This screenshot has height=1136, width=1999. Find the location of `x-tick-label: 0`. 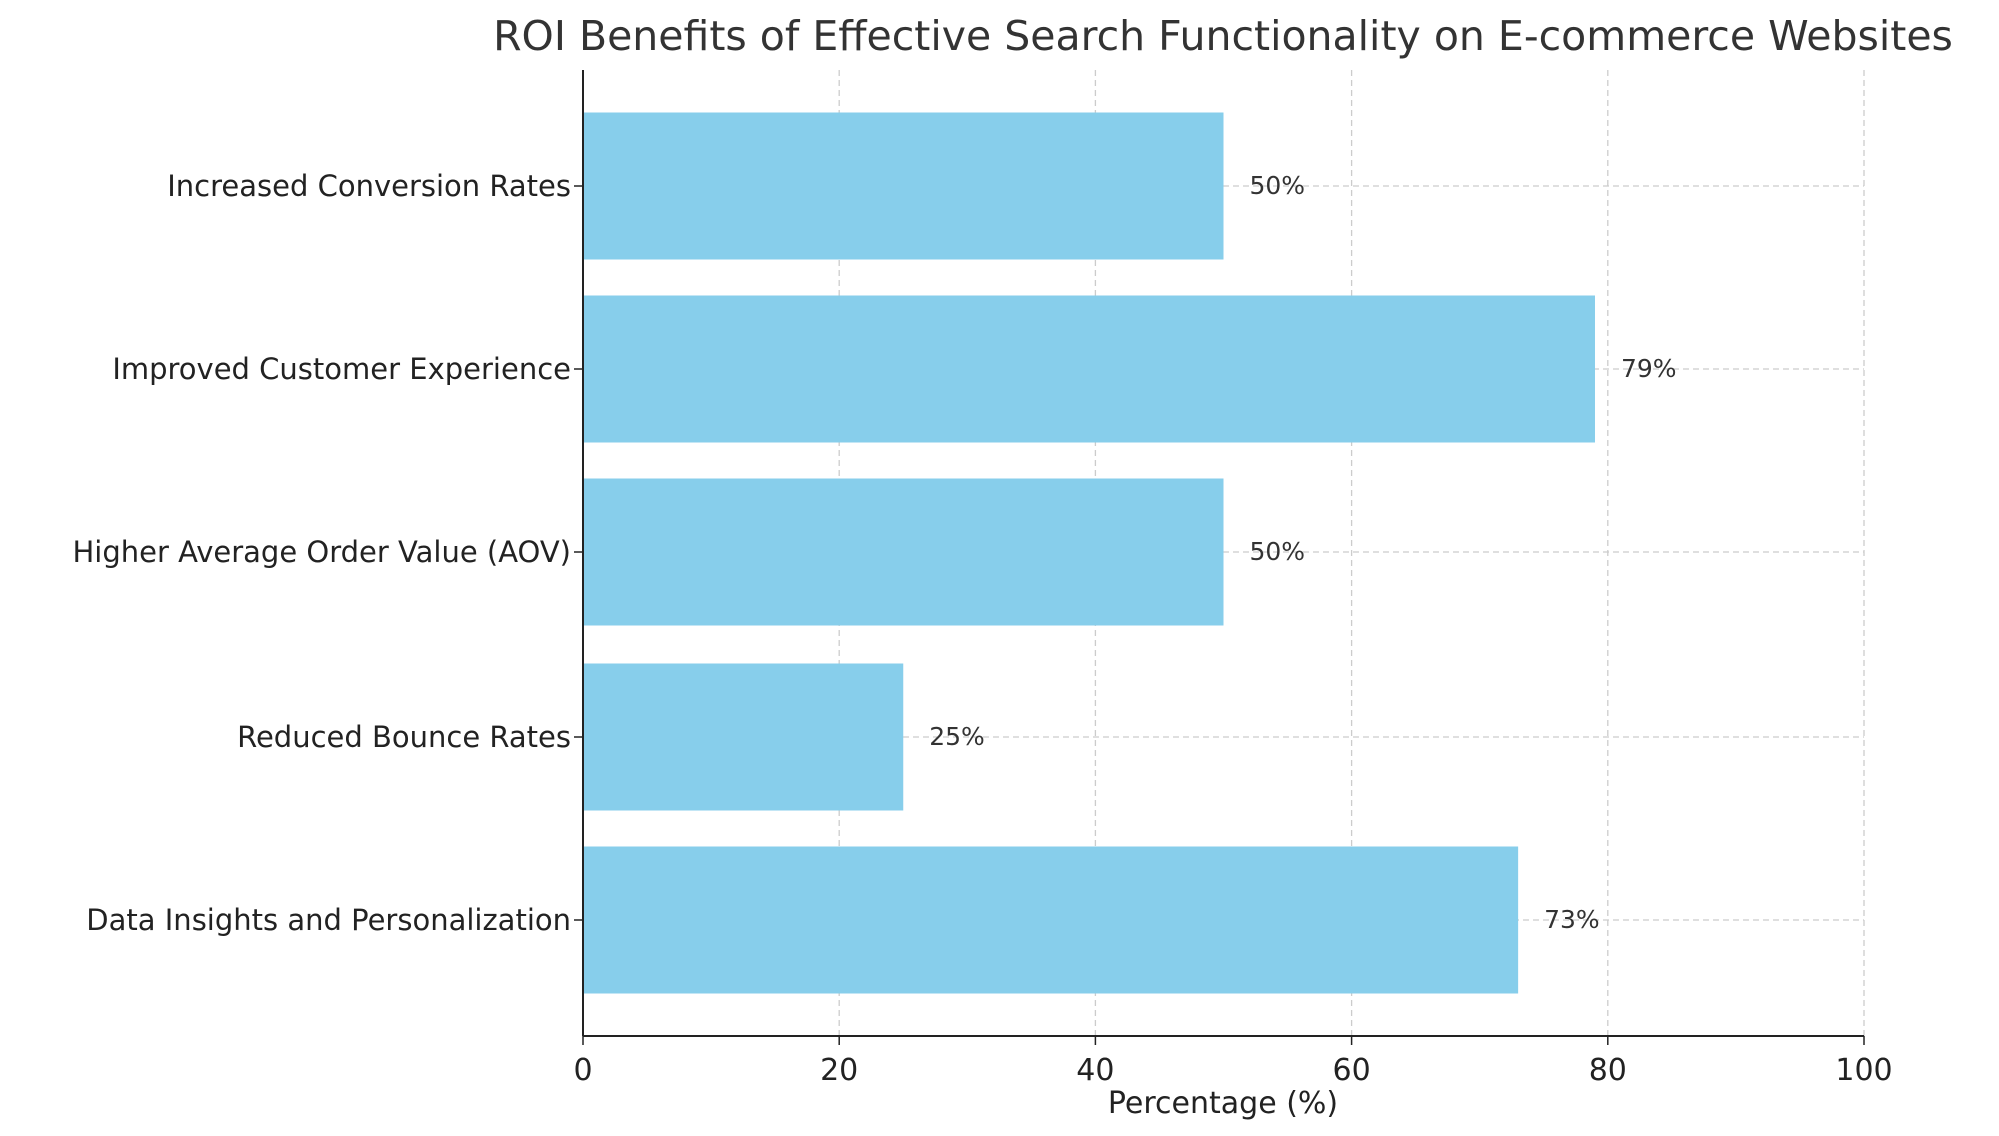

x-tick-label: 0 is located at coordinates (582, 1070).